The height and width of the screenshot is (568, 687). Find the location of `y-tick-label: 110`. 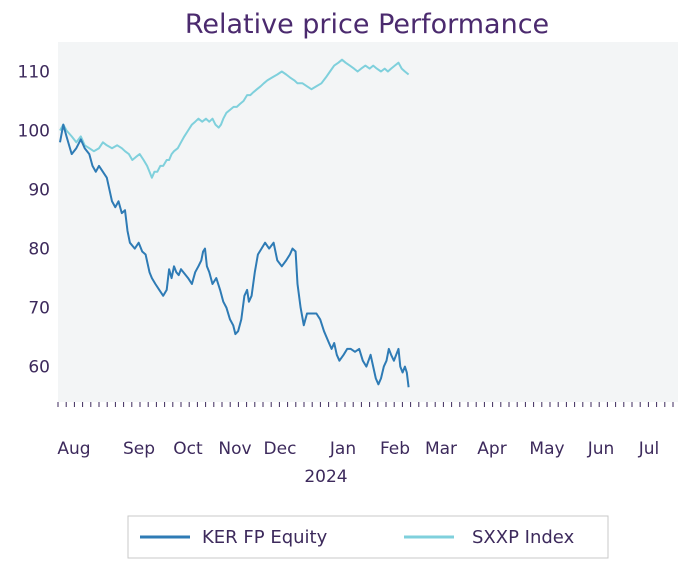

y-tick-label: 110 is located at coordinates (34, 73).